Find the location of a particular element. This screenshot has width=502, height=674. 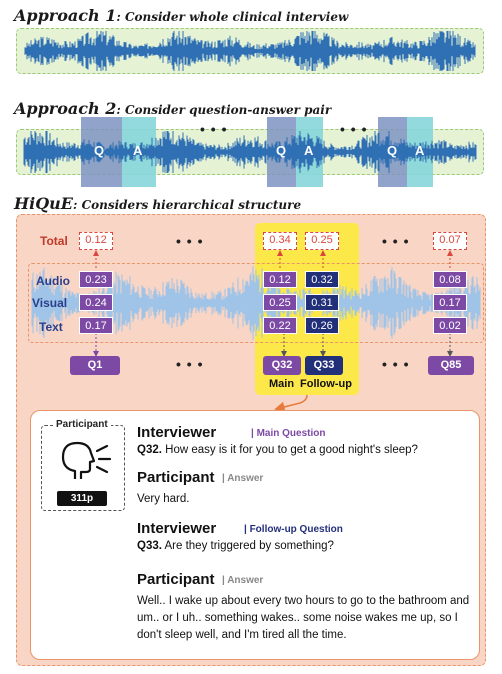

answer-1: Very hard. is located at coordinates (163, 499).